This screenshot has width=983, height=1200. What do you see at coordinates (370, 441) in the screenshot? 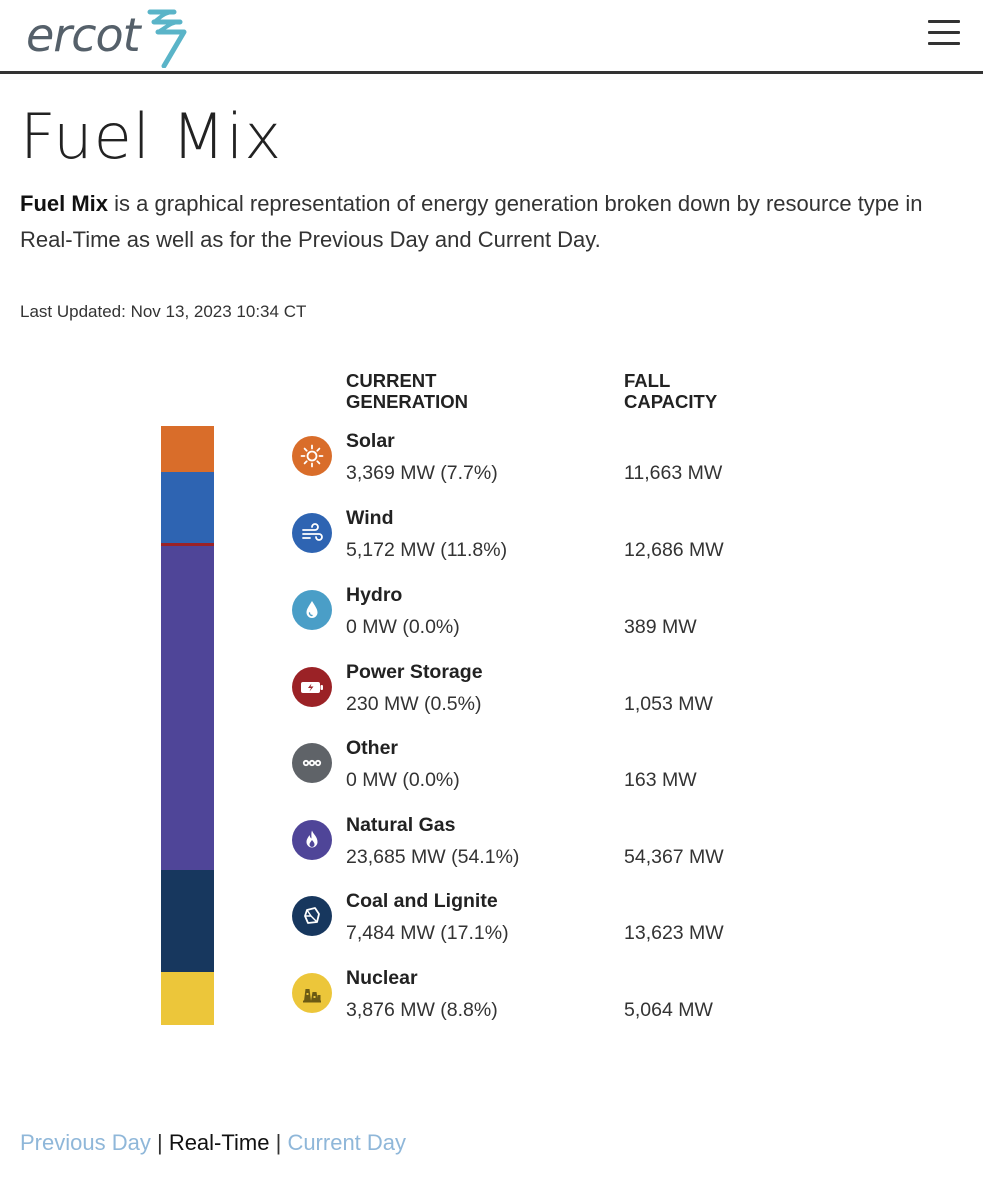
I see `fuel-name: Solar` at bounding box center [370, 441].